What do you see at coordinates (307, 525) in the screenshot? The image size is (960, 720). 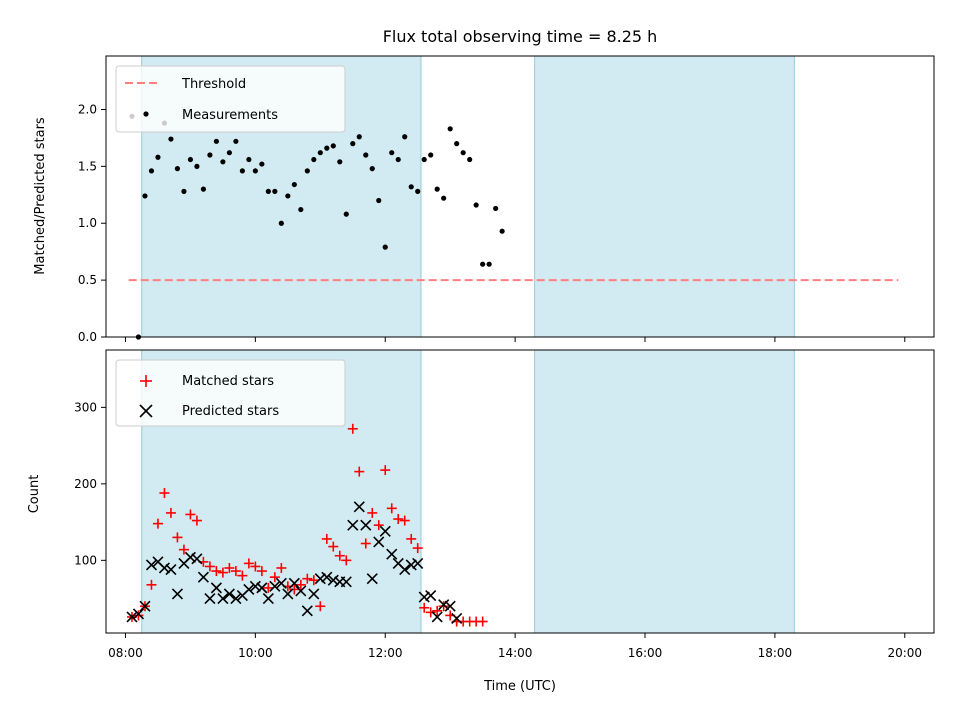 I see `matched-star-points` at bounding box center [307, 525].